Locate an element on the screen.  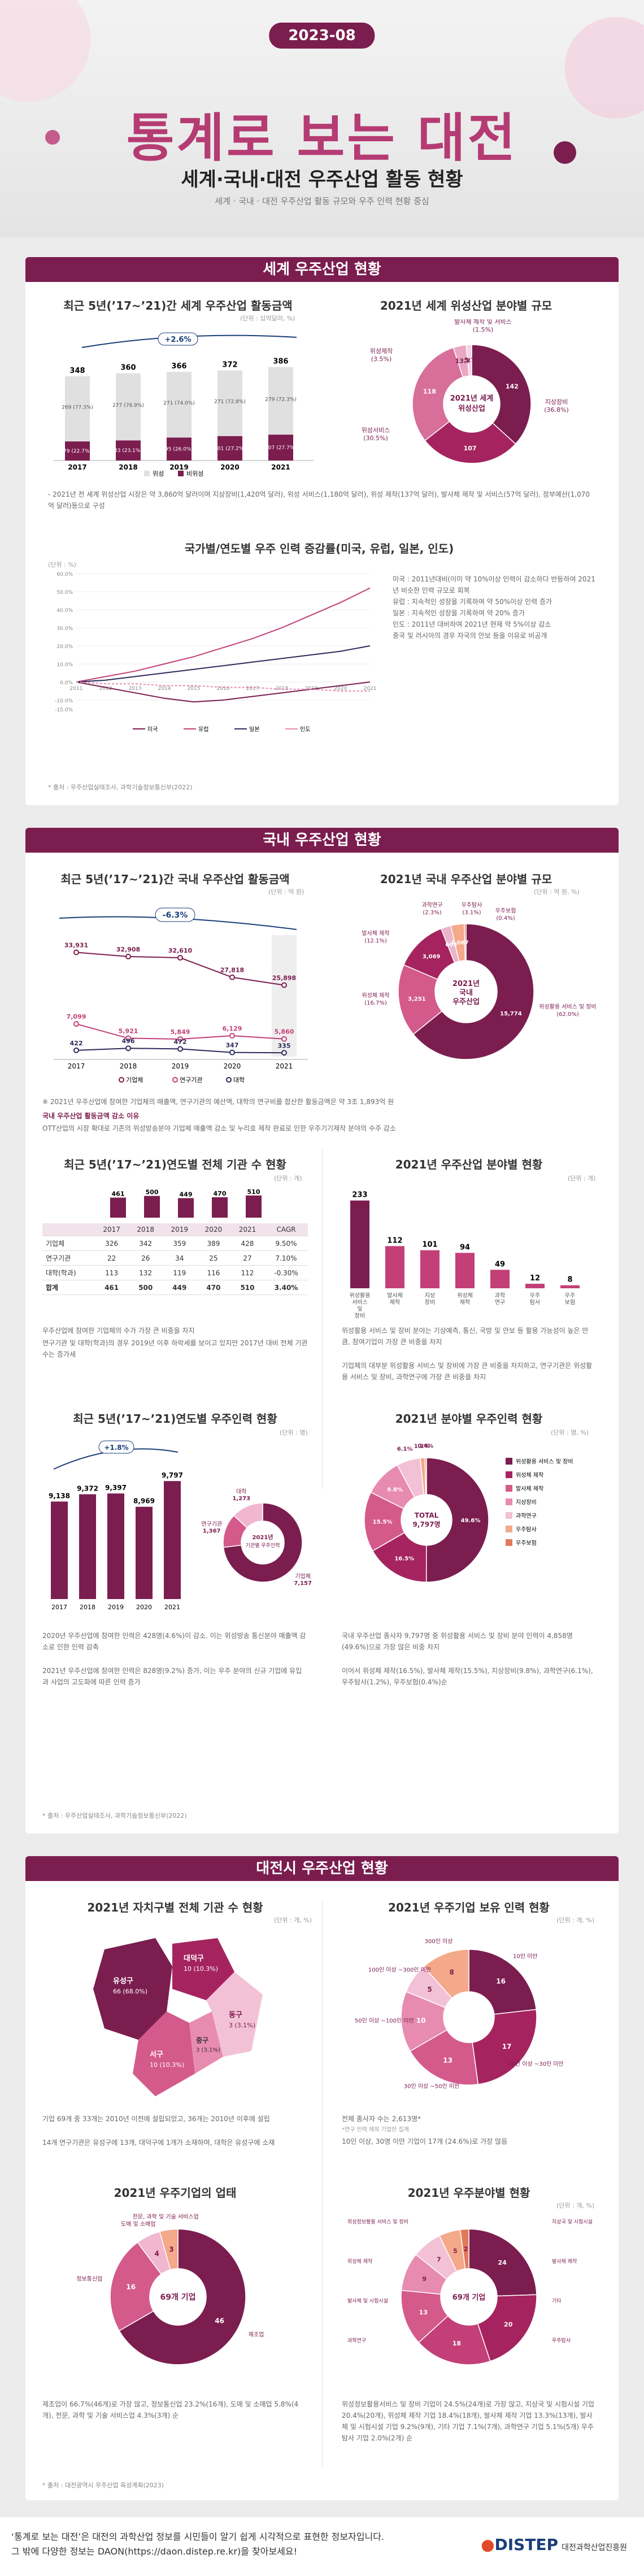
decor-planet is located at coordinates (52, 137).